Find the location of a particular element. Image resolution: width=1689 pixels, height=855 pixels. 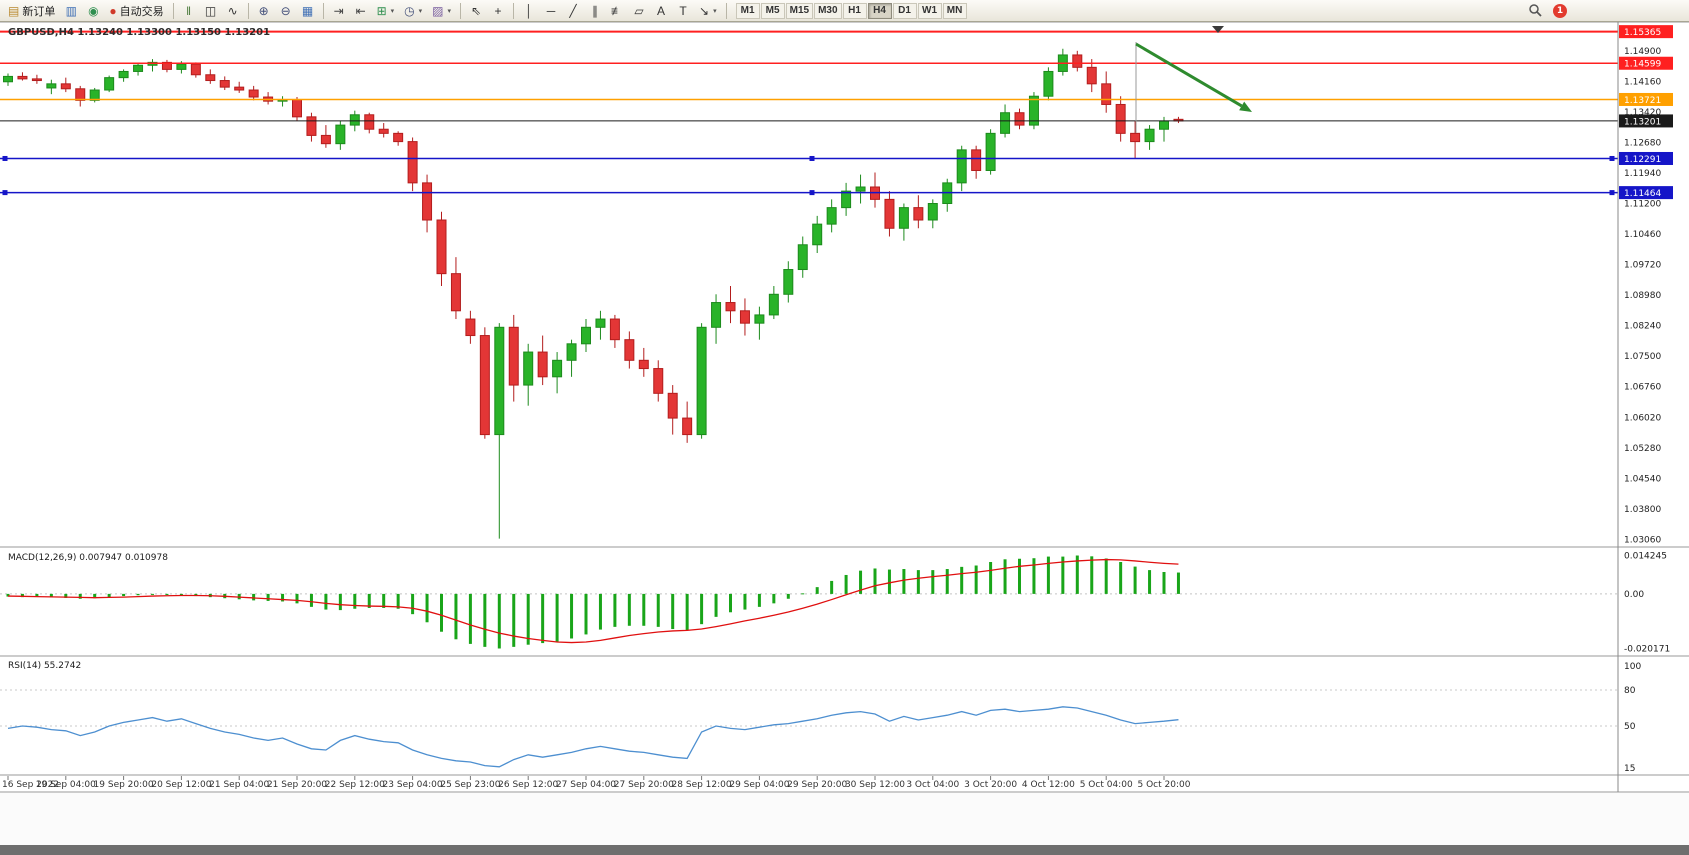

macd-label: MACD(12,26,9) 0.007947 0.010978 is located at coordinates (88, 558).